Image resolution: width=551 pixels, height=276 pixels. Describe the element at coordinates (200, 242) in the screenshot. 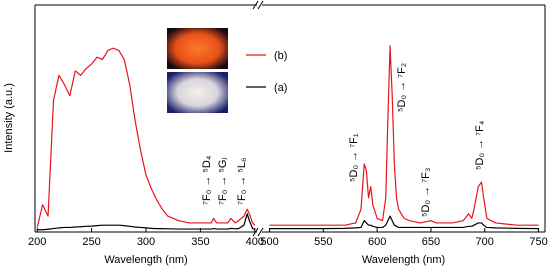

I see `x-tick-label: 350` at that location.